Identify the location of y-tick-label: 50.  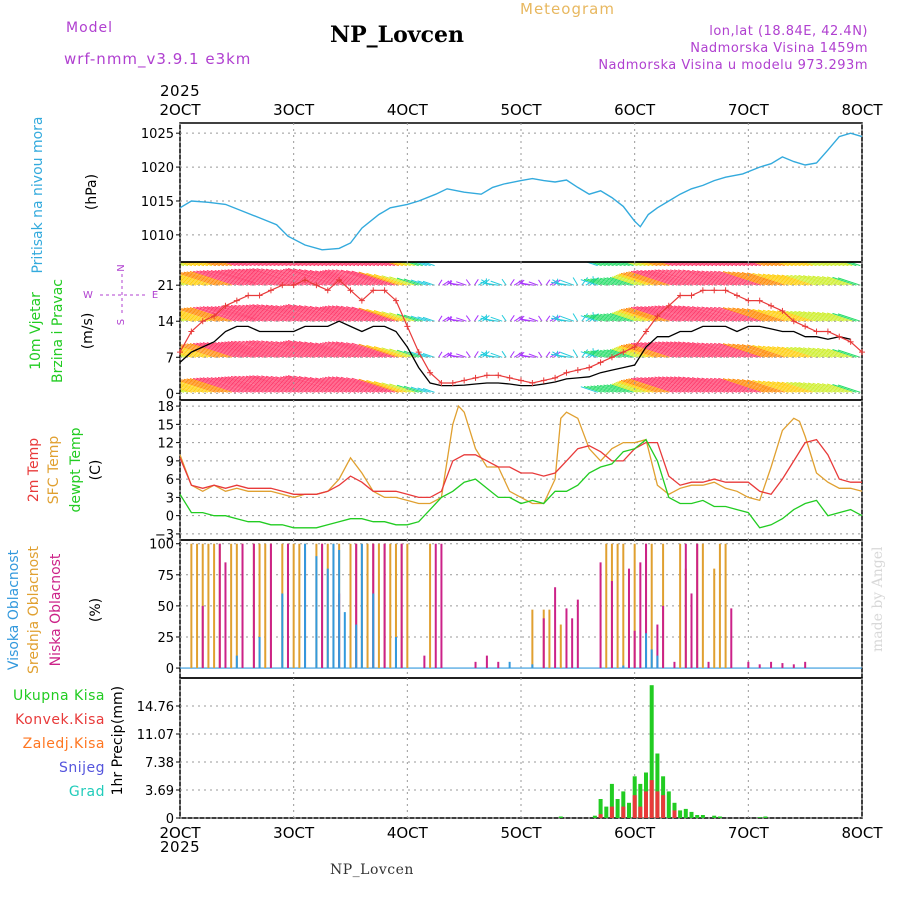
(165, 607).